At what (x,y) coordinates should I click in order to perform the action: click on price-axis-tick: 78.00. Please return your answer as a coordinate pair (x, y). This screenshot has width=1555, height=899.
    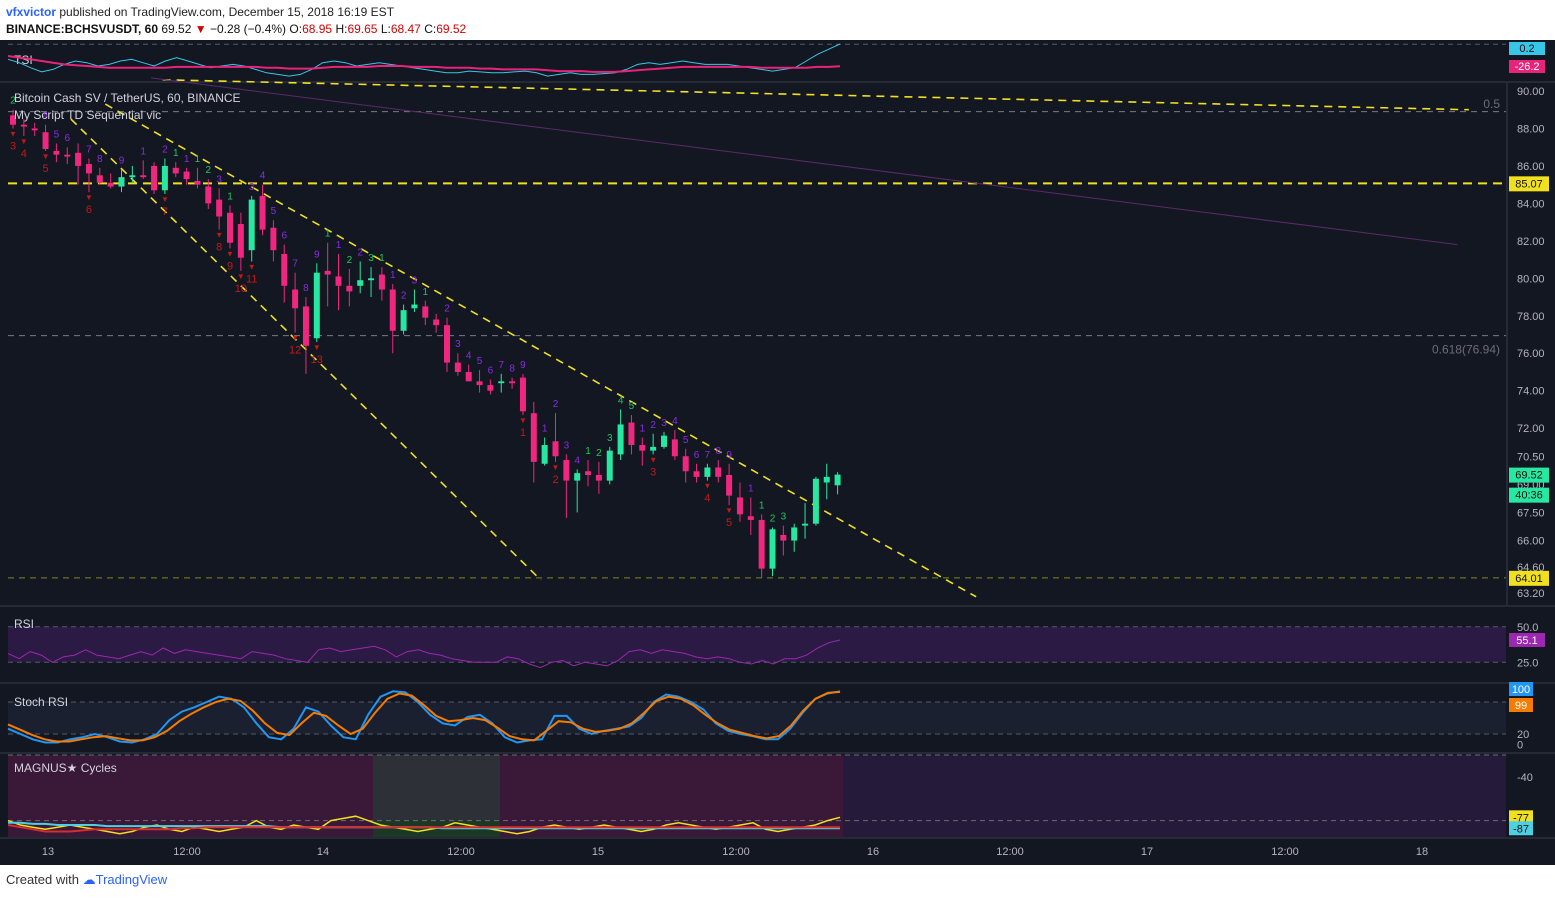
    Looking at the image, I should click on (1531, 317).